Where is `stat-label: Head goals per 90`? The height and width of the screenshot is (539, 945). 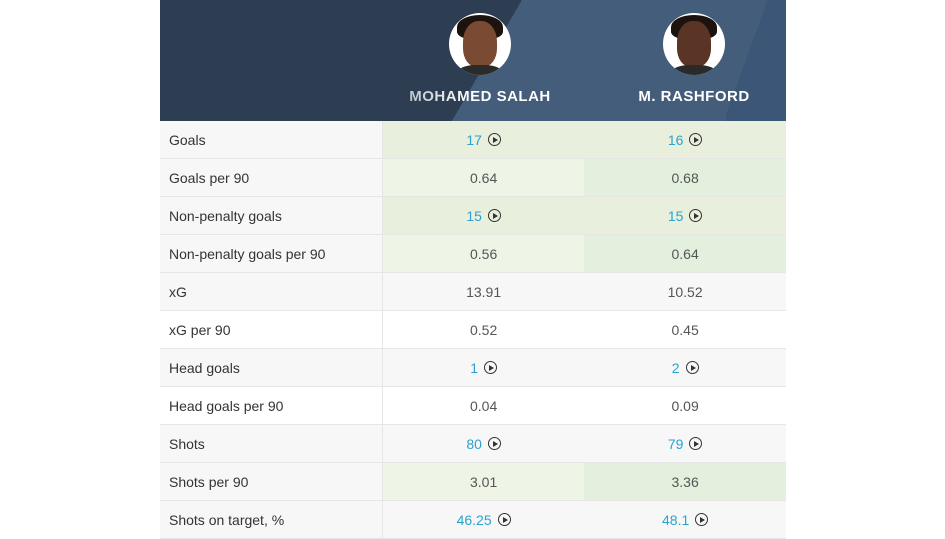
stat-label: Head goals per 90 is located at coordinates (271, 405).